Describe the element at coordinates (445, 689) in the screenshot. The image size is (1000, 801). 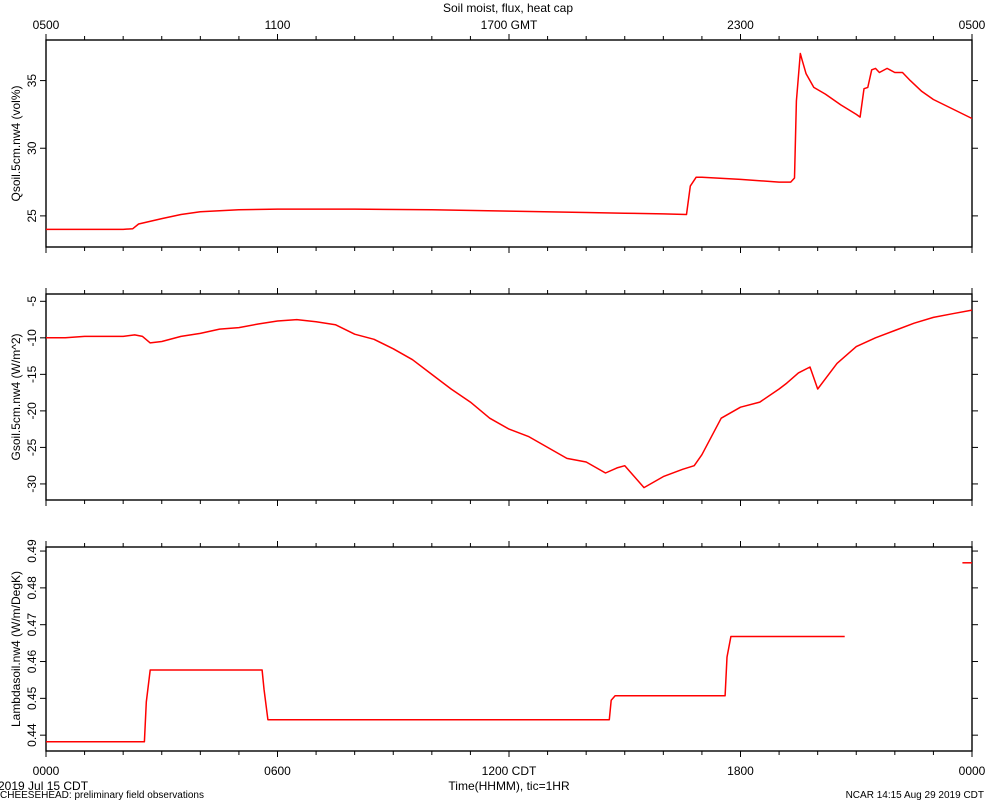
I see `series-line` at that location.